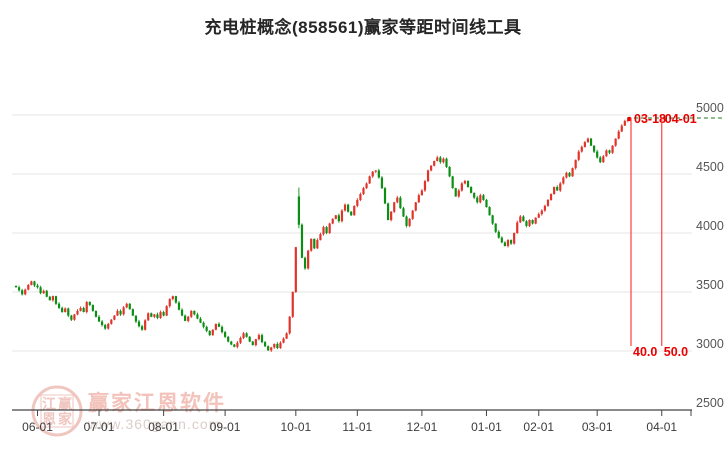 Image resolution: width=726 pixels, height=450 pixels. What do you see at coordinates (99, 427) in the screenshot?
I see `x-tick-label: 07-01` at bounding box center [99, 427].